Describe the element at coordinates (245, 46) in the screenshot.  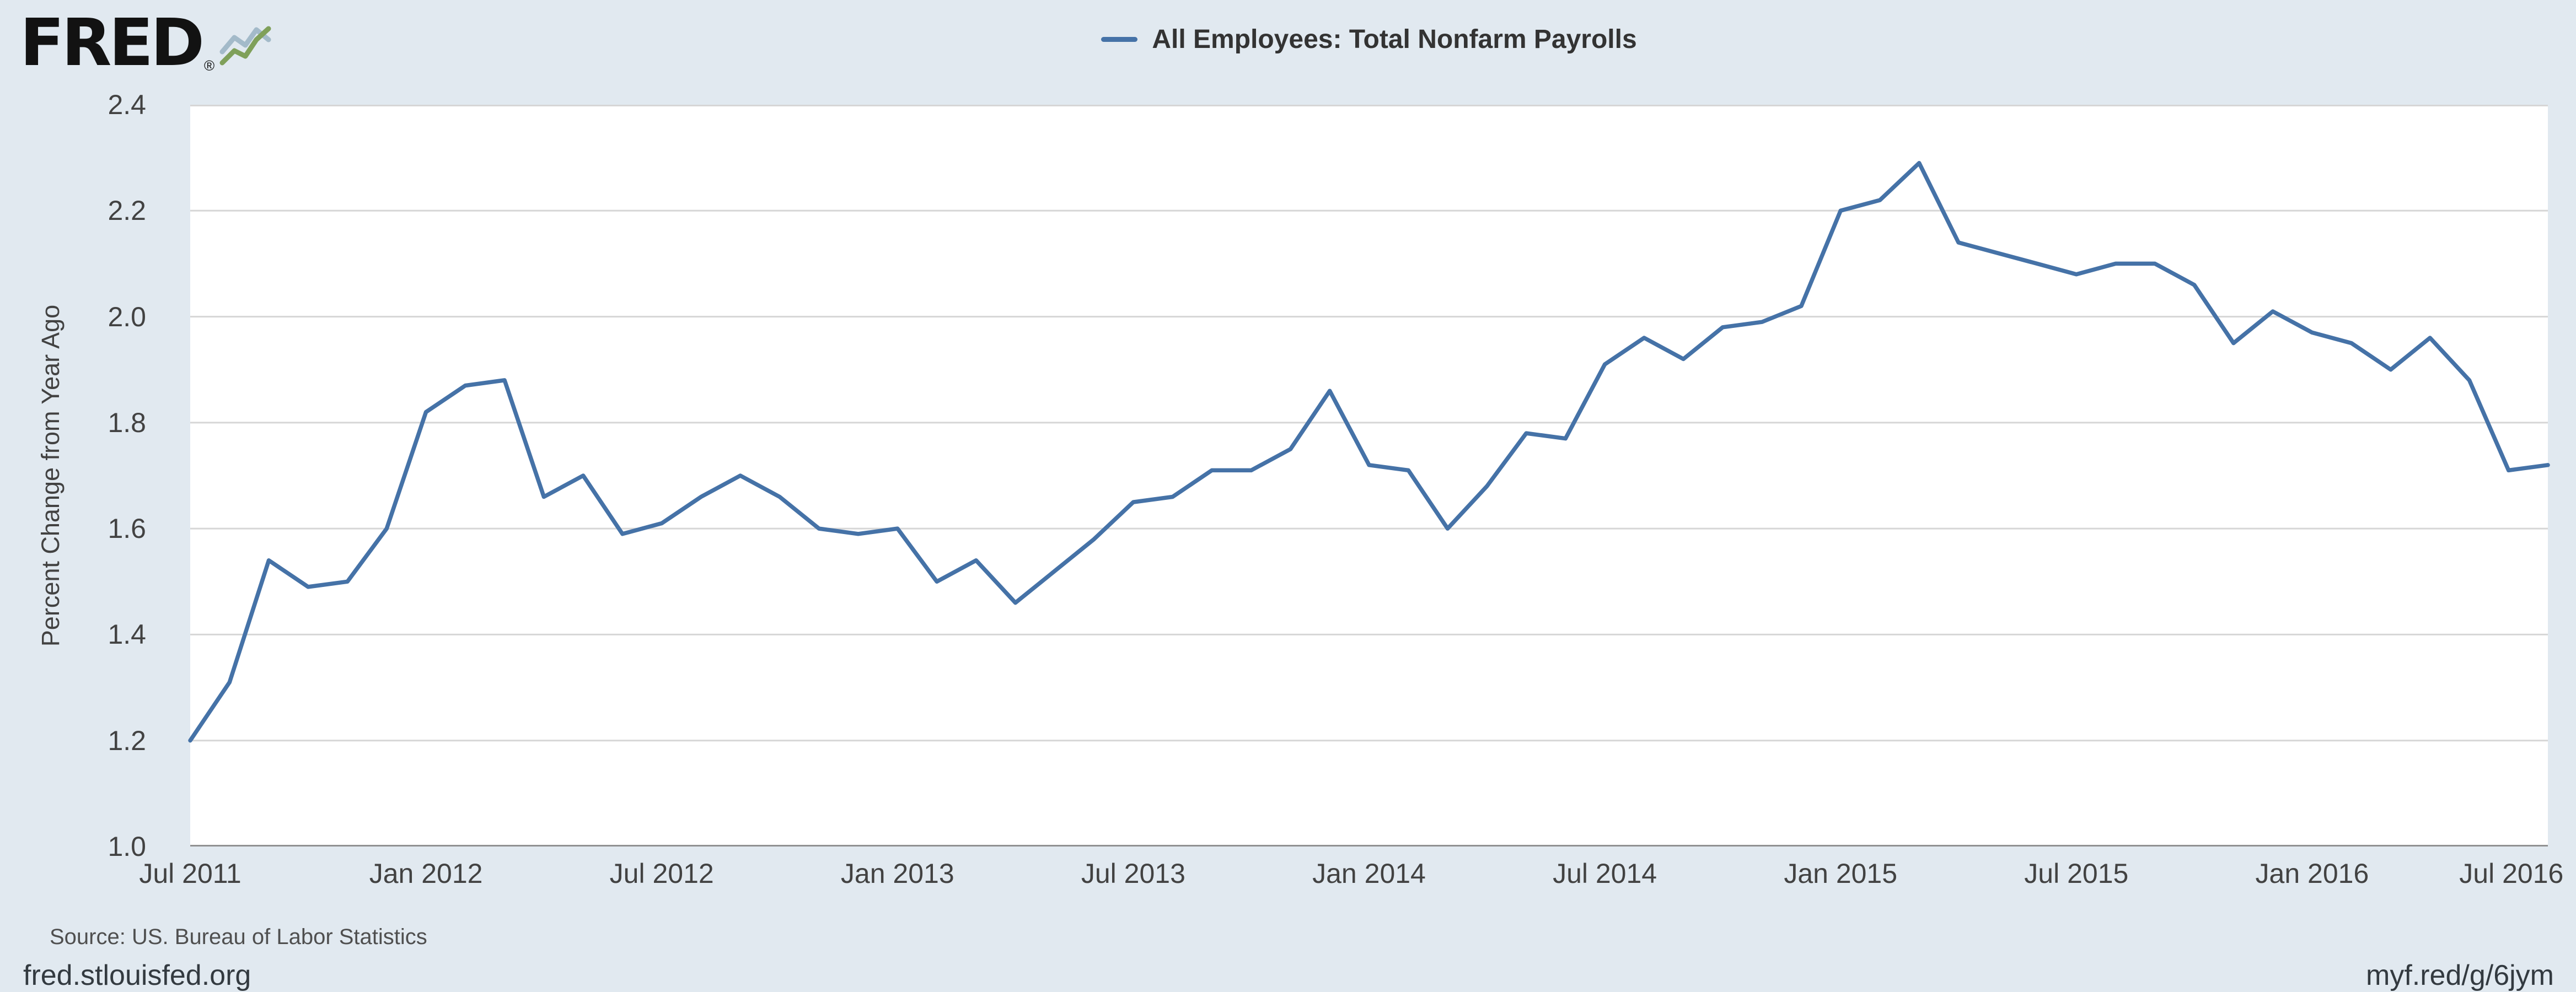
I see `fred-logo-sparkline-icon` at that location.